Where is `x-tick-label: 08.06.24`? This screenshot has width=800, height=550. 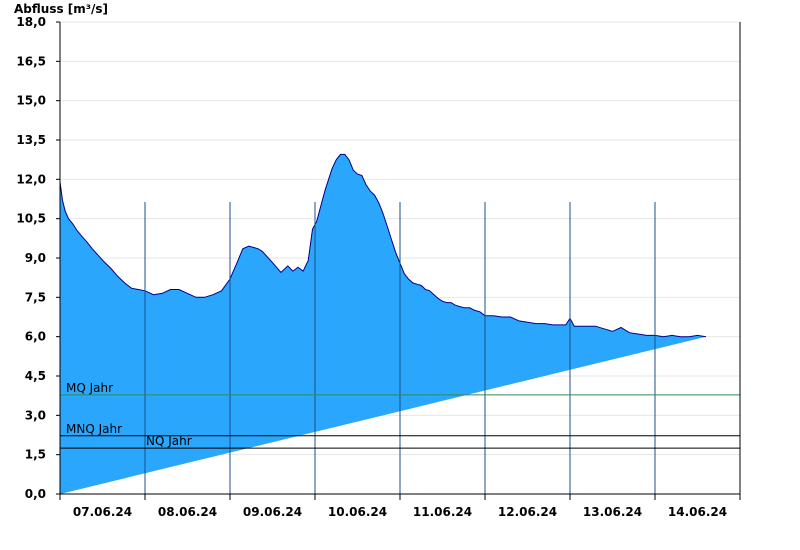
x-tick-label: 08.06.24 is located at coordinates (187, 512).